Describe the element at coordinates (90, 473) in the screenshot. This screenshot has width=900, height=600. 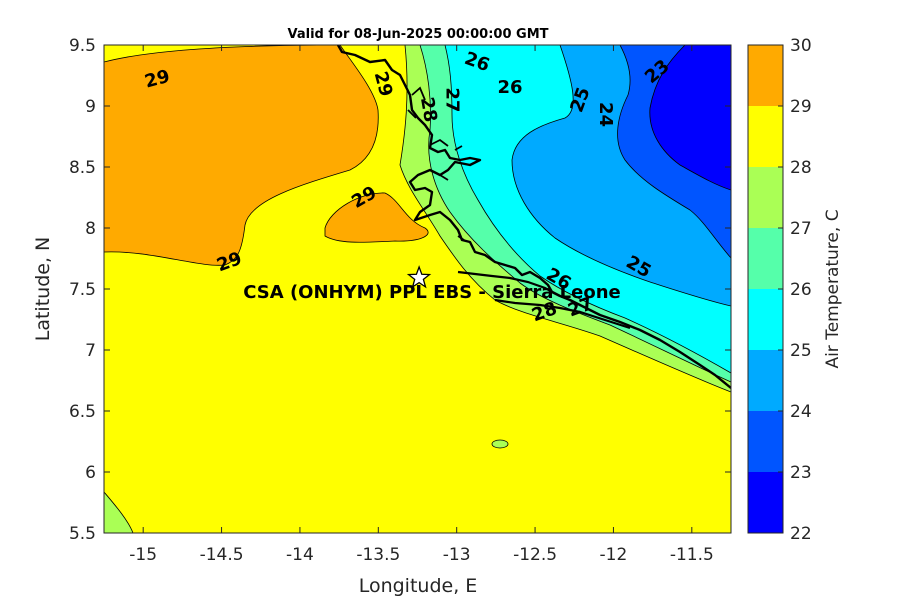
I see `y-tick-label: 6` at that location.